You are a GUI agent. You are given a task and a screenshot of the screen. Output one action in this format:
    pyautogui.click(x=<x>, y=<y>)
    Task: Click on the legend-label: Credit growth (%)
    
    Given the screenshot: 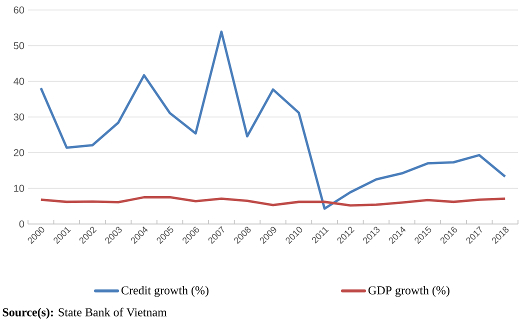 What is the action you would take?
    pyautogui.click(x=165, y=291)
    